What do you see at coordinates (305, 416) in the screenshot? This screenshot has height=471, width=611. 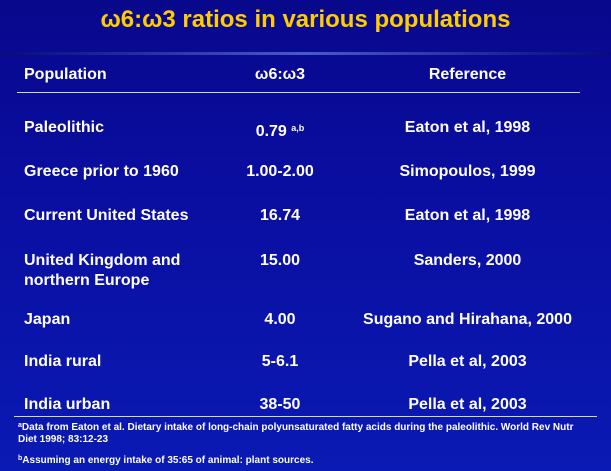 I see `footnote-divider` at bounding box center [305, 416].